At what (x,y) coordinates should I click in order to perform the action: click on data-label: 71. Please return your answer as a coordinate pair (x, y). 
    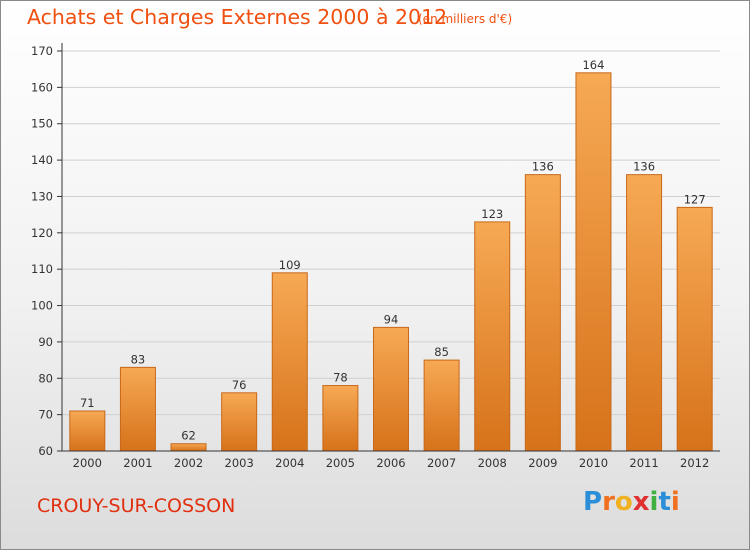
    Looking at the image, I should click on (87, 403).